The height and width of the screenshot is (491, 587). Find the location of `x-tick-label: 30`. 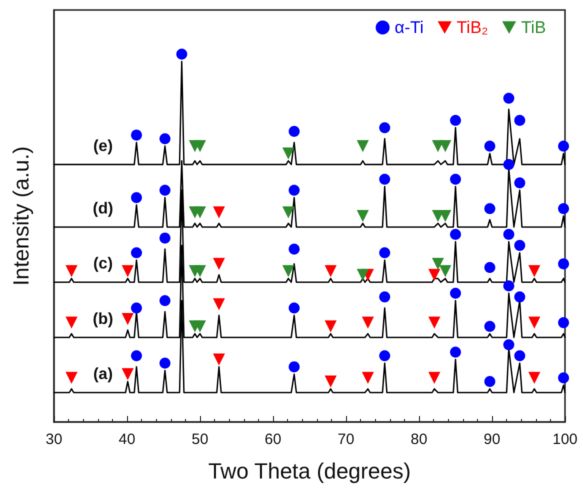

x-tick-label: 30 is located at coordinates (54, 439).